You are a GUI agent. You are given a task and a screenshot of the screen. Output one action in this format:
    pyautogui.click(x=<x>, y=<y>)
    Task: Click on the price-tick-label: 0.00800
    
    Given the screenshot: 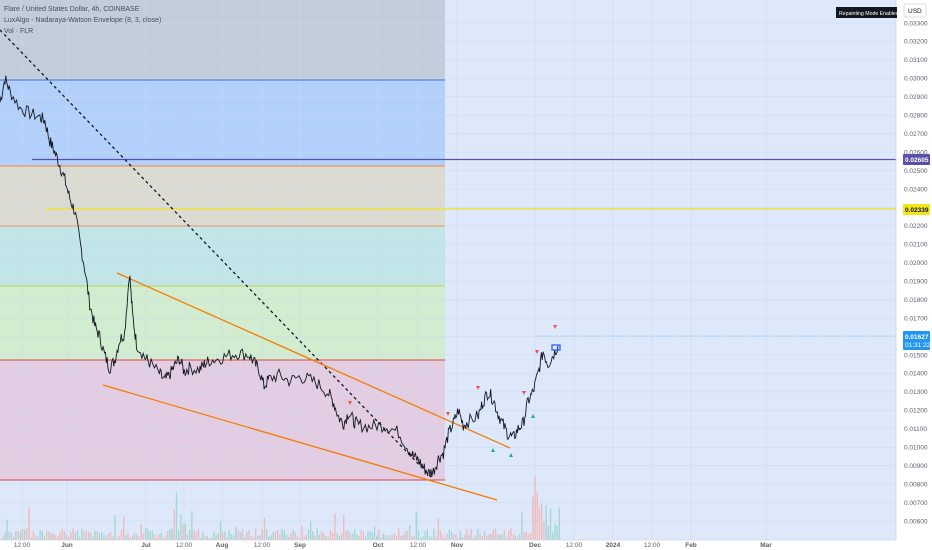 What is the action you would take?
    pyautogui.click(x=916, y=484)
    